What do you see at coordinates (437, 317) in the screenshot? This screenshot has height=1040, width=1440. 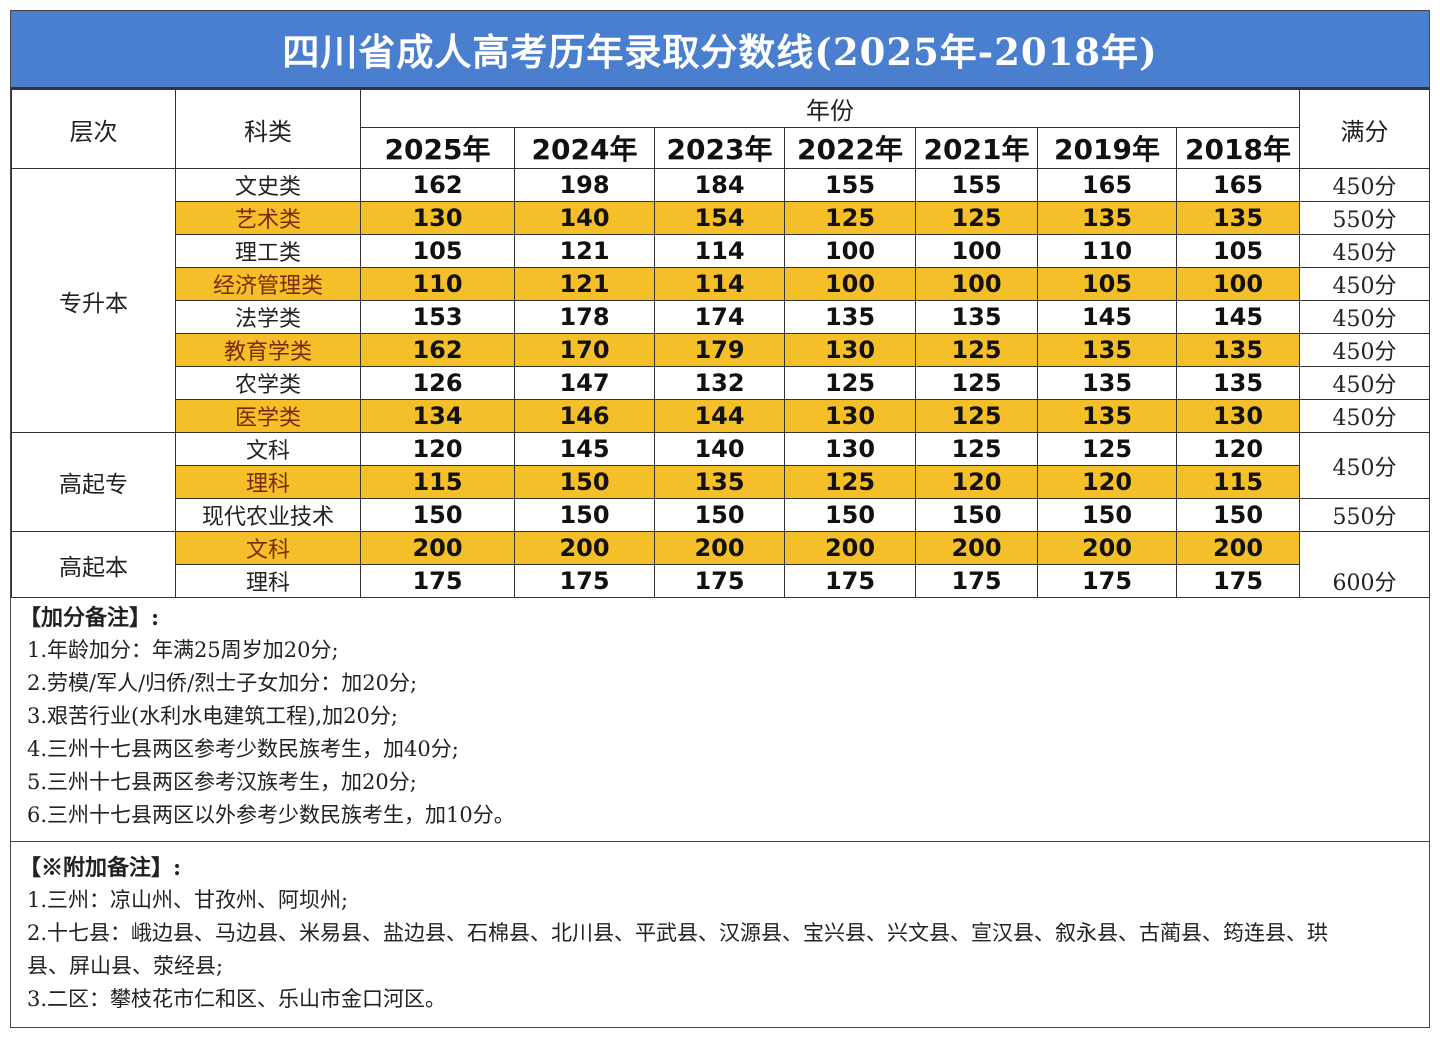 I see `score-cell: 153` at bounding box center [437, 317].